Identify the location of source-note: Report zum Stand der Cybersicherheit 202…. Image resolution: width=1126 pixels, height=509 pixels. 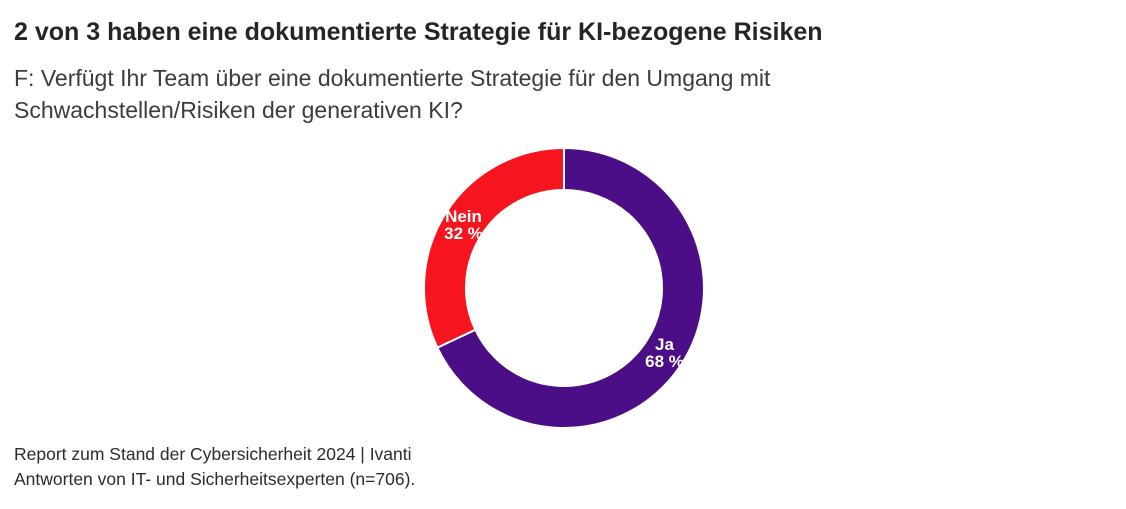
(214, 466).